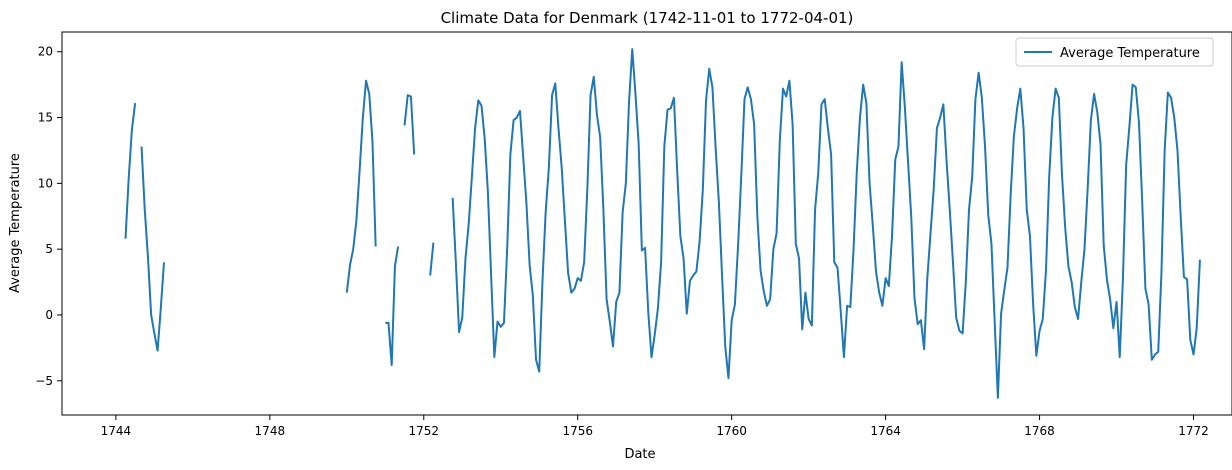 The height and width of the screenshot is (470, 1232). Describe the element at coordinates (1130, 53) in the screenshot. I see `legend-label: Average Temperature` at that location.